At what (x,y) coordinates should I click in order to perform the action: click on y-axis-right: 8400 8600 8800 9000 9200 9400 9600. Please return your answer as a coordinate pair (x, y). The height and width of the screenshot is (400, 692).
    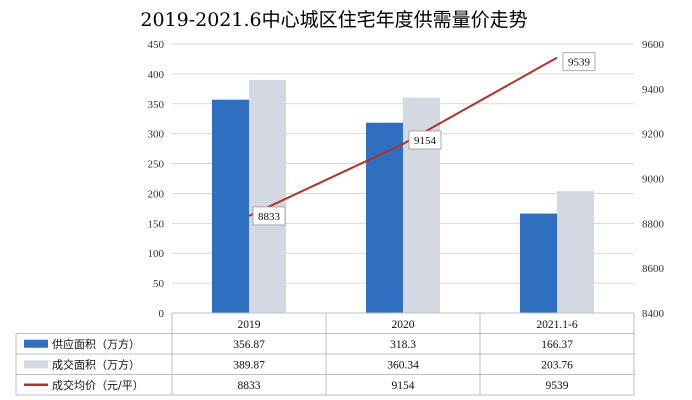
    Looking at the image, I should click on (653, 179).